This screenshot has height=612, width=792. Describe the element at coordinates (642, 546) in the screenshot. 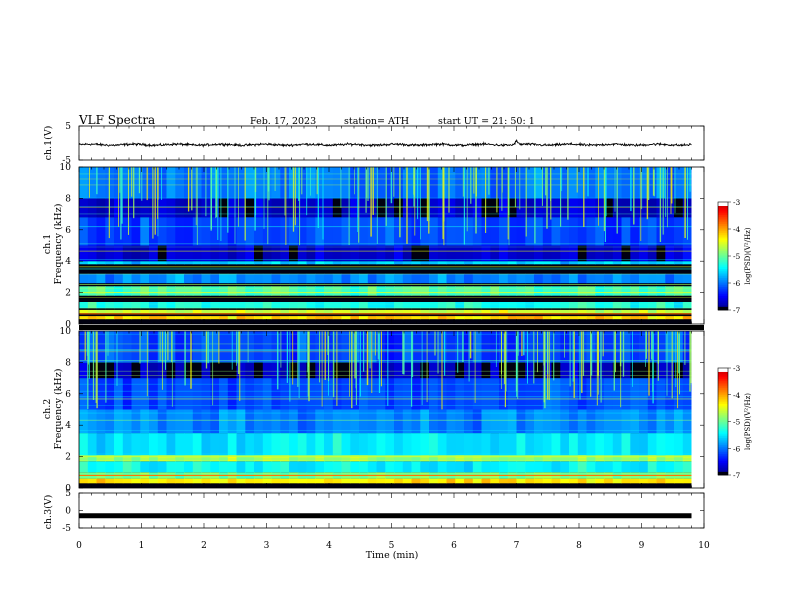

I see `x-tick-label: 9` at that location.